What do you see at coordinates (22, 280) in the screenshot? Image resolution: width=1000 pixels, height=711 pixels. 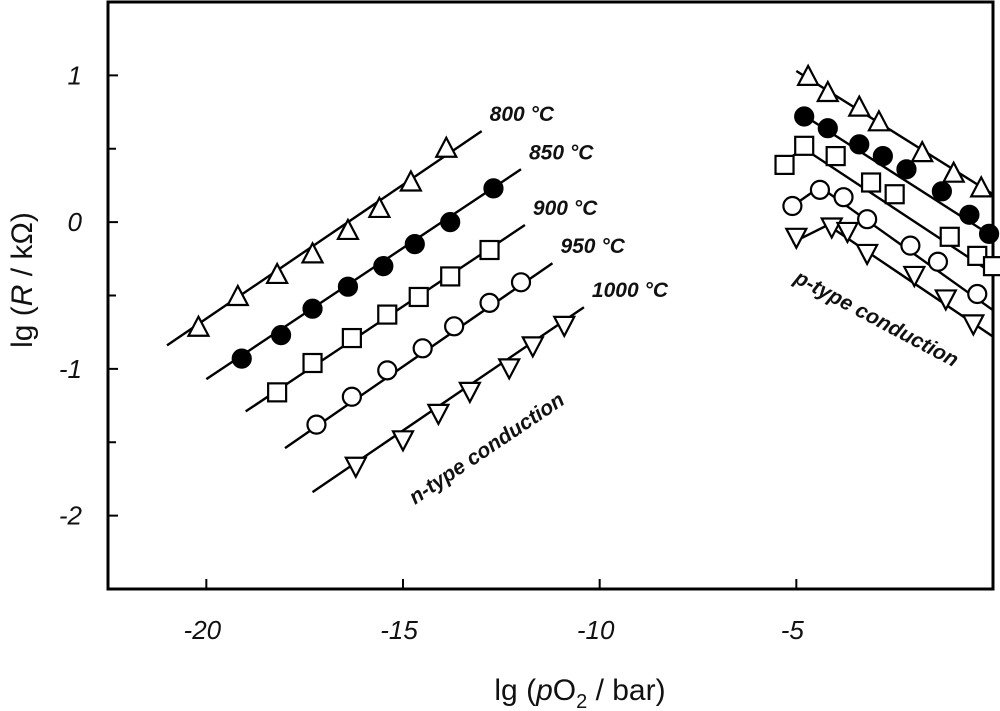 I see `y-axis-title: lg (R / kΩ)` at bounding box center [22, 280].